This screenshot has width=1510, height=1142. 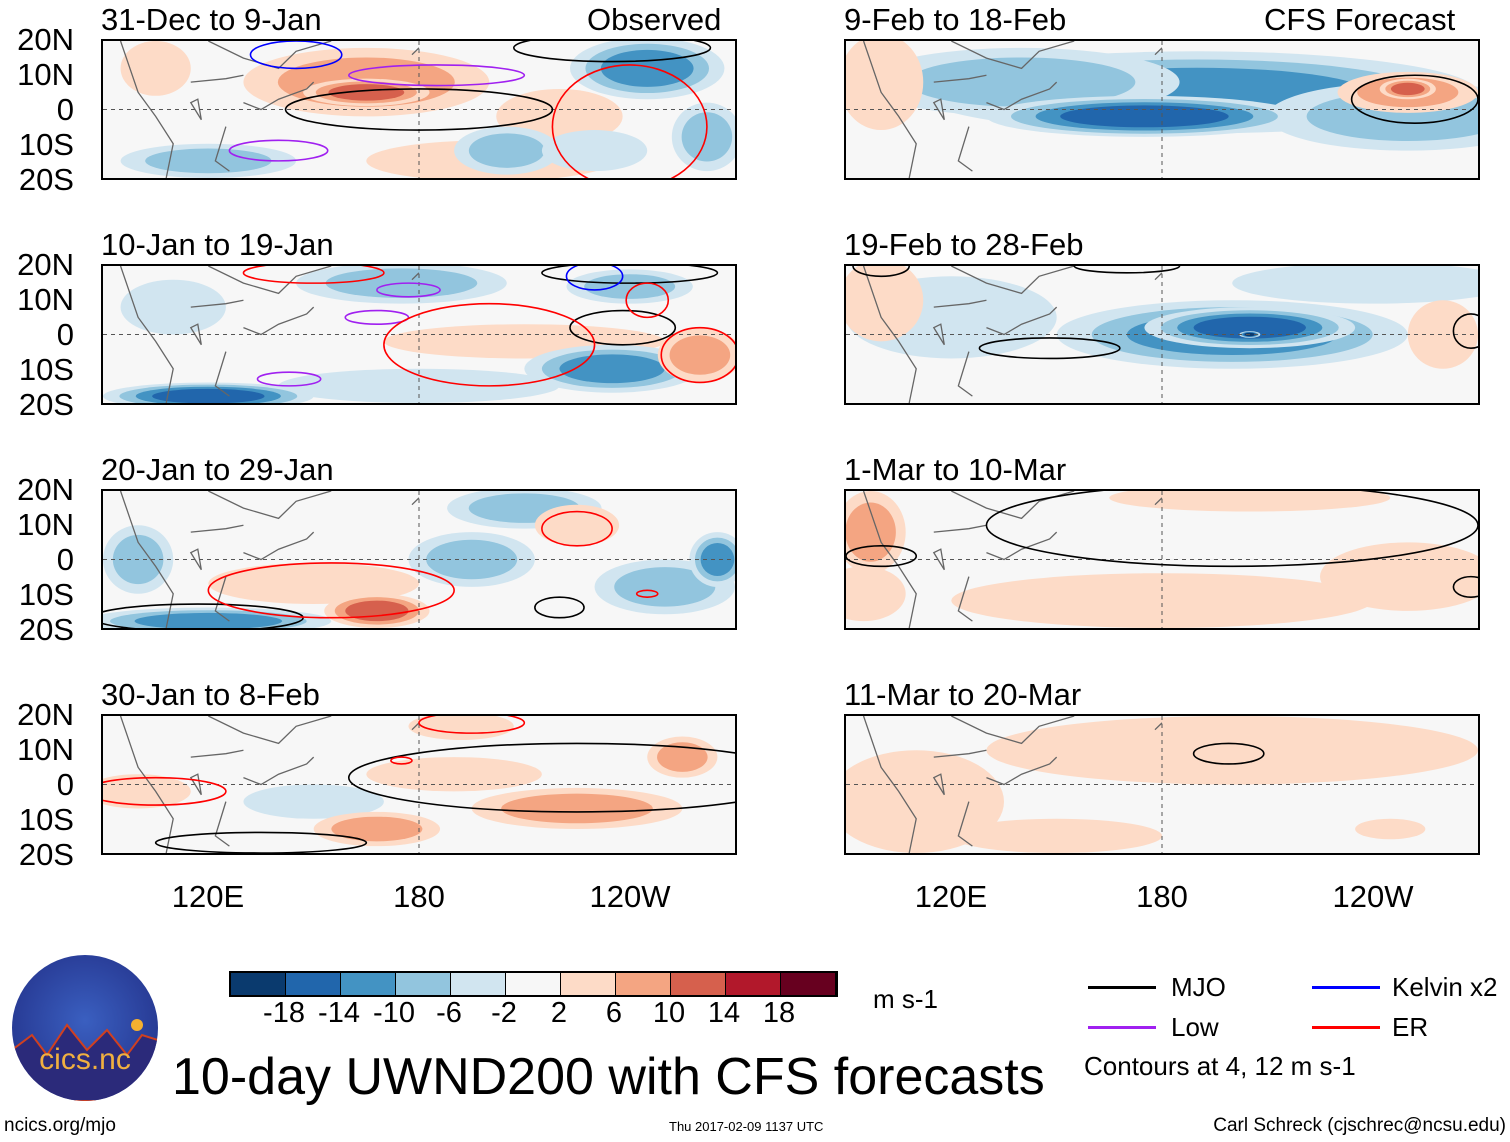 I want to click on x-tick-label: 120E, so click(x=951, y=896).